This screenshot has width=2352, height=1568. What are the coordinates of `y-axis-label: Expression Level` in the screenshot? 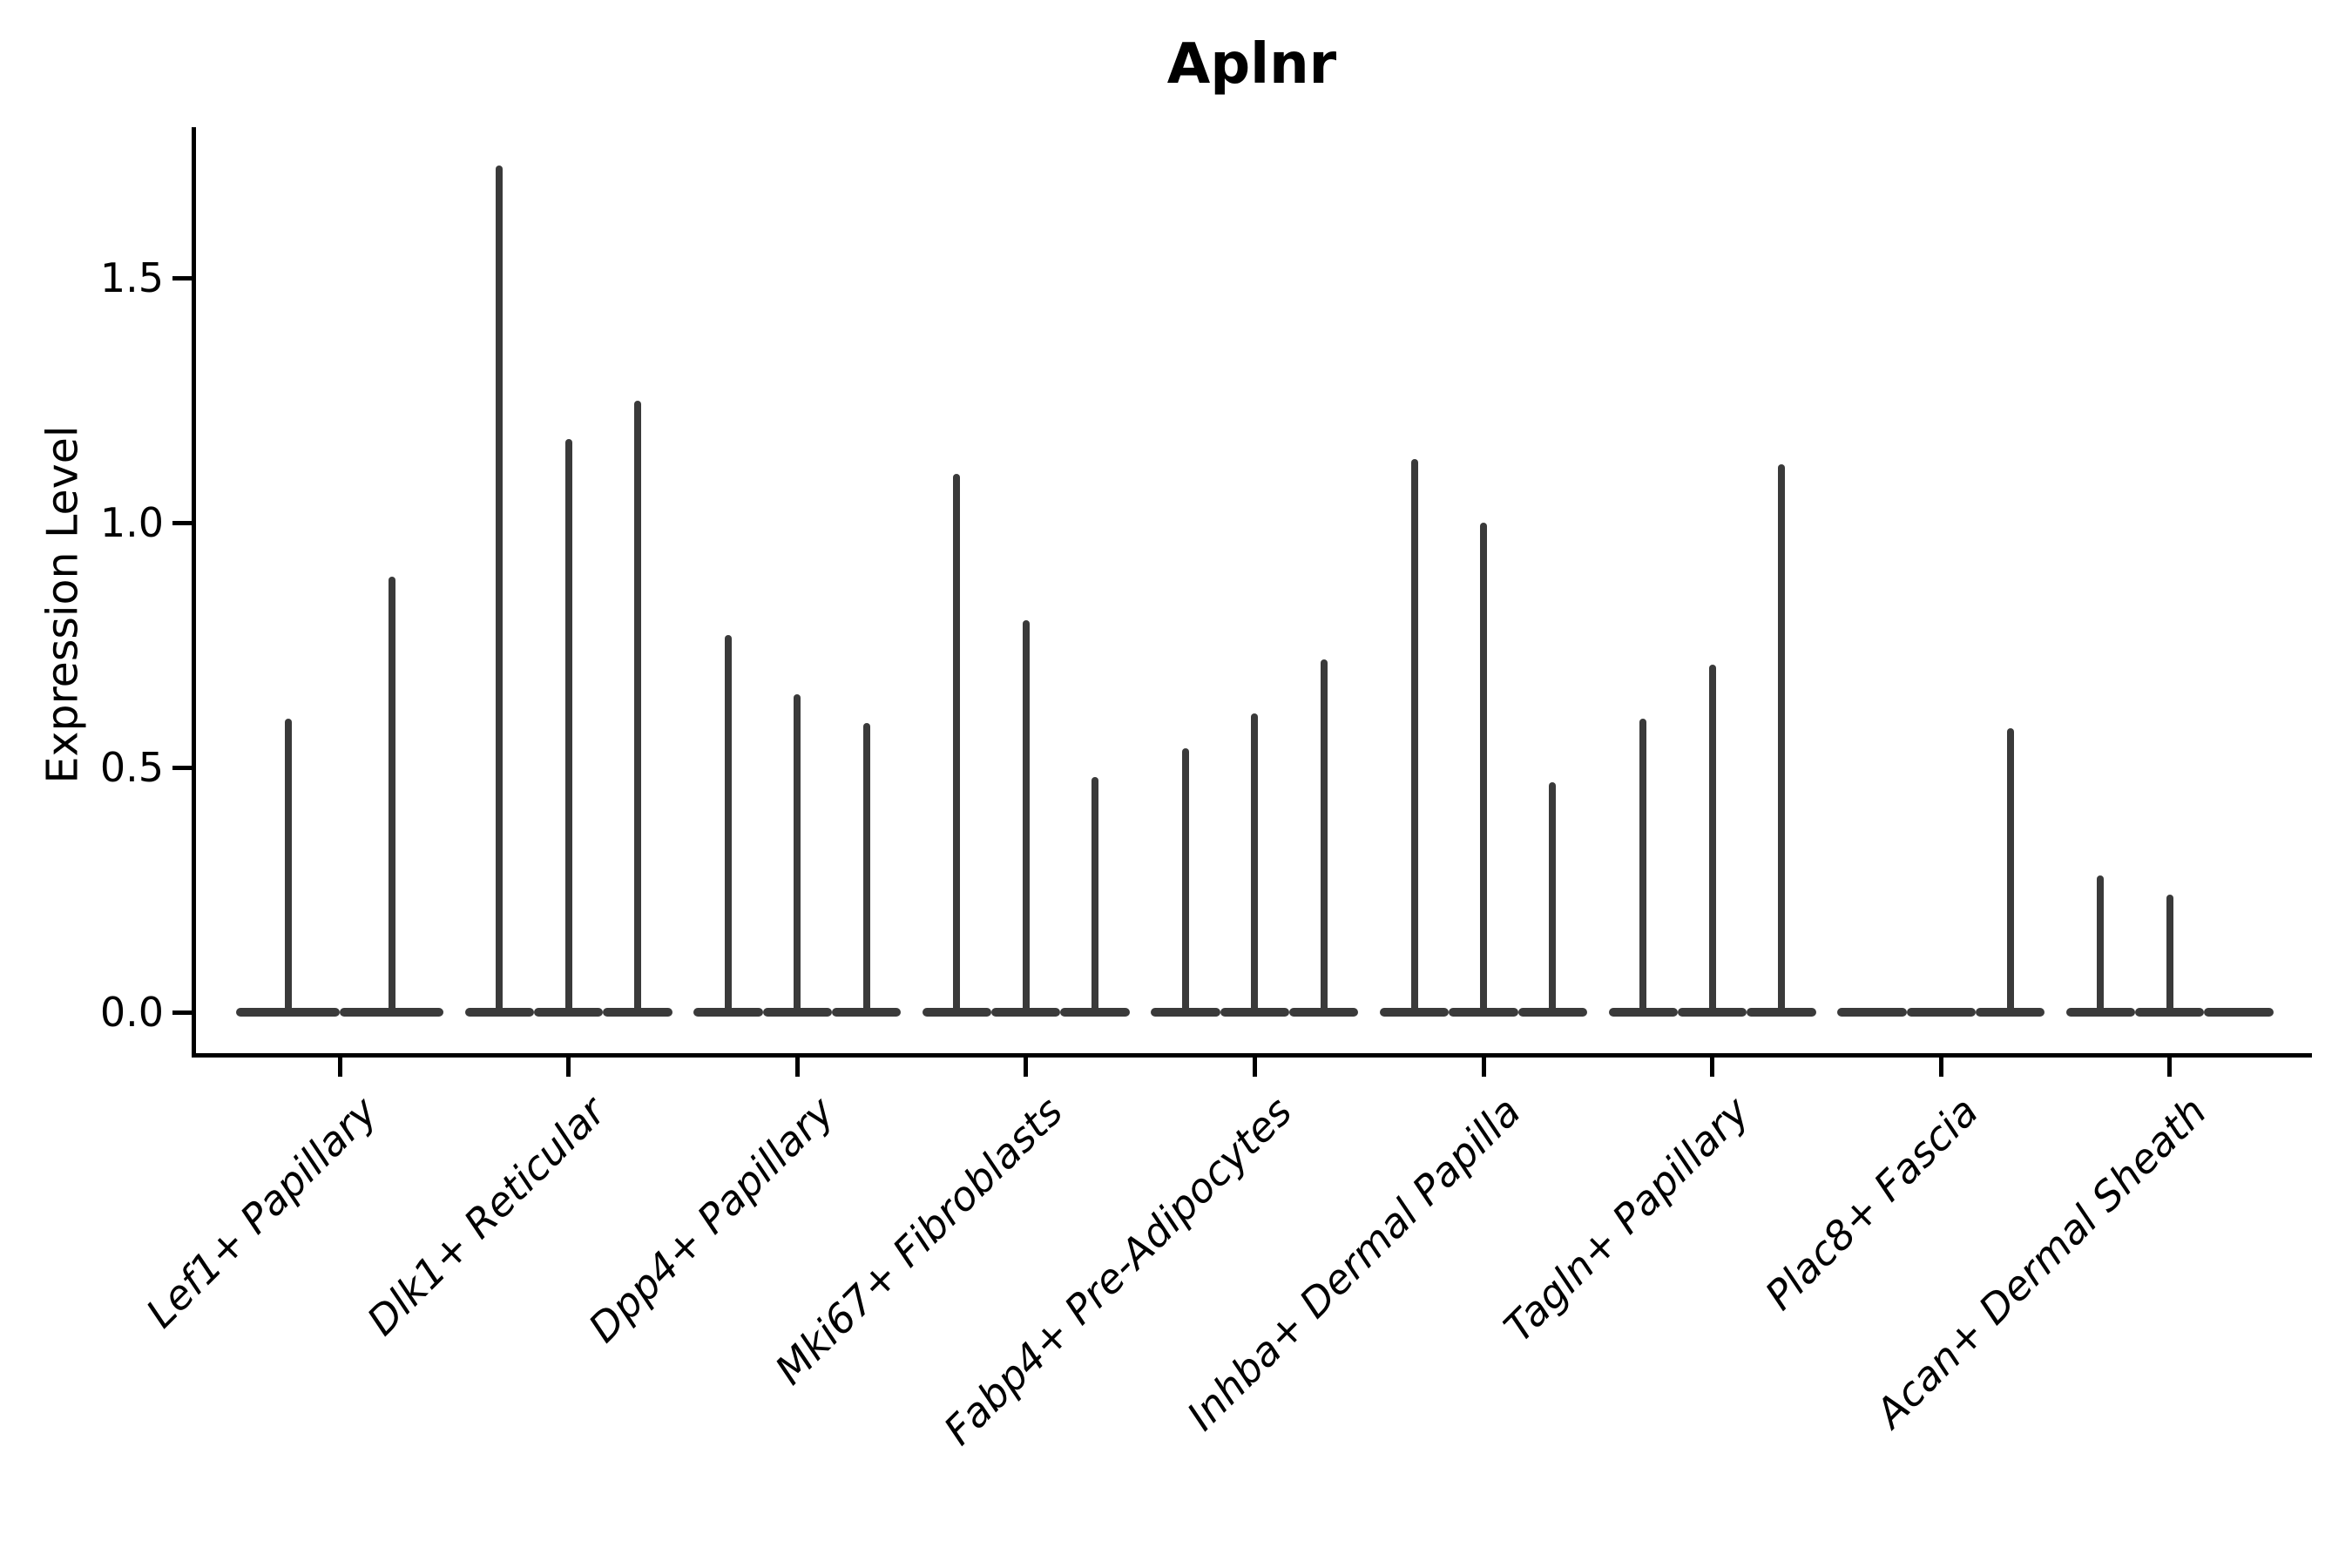 It's located at (62, 604).